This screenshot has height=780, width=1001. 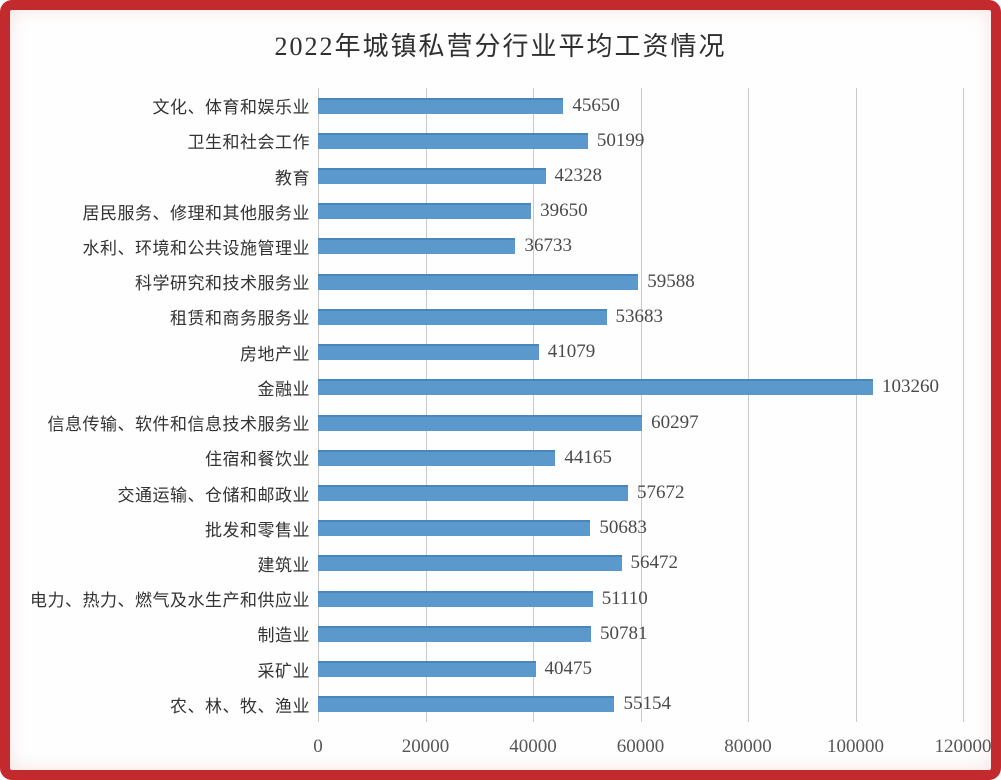 I want to click on category-label: 建筑业, so click(x=283, y=565).